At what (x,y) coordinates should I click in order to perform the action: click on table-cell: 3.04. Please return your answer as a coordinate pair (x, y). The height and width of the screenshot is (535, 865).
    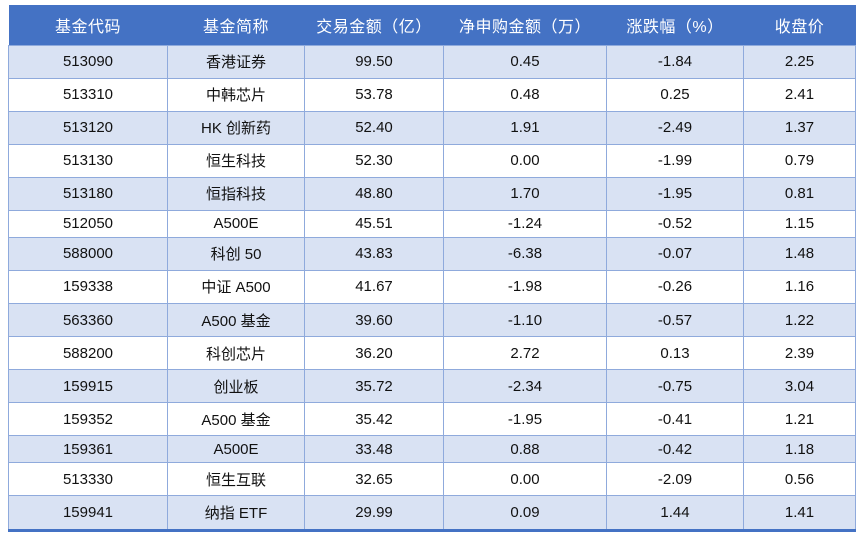
    Looking at the image, I should click on (799, 386).